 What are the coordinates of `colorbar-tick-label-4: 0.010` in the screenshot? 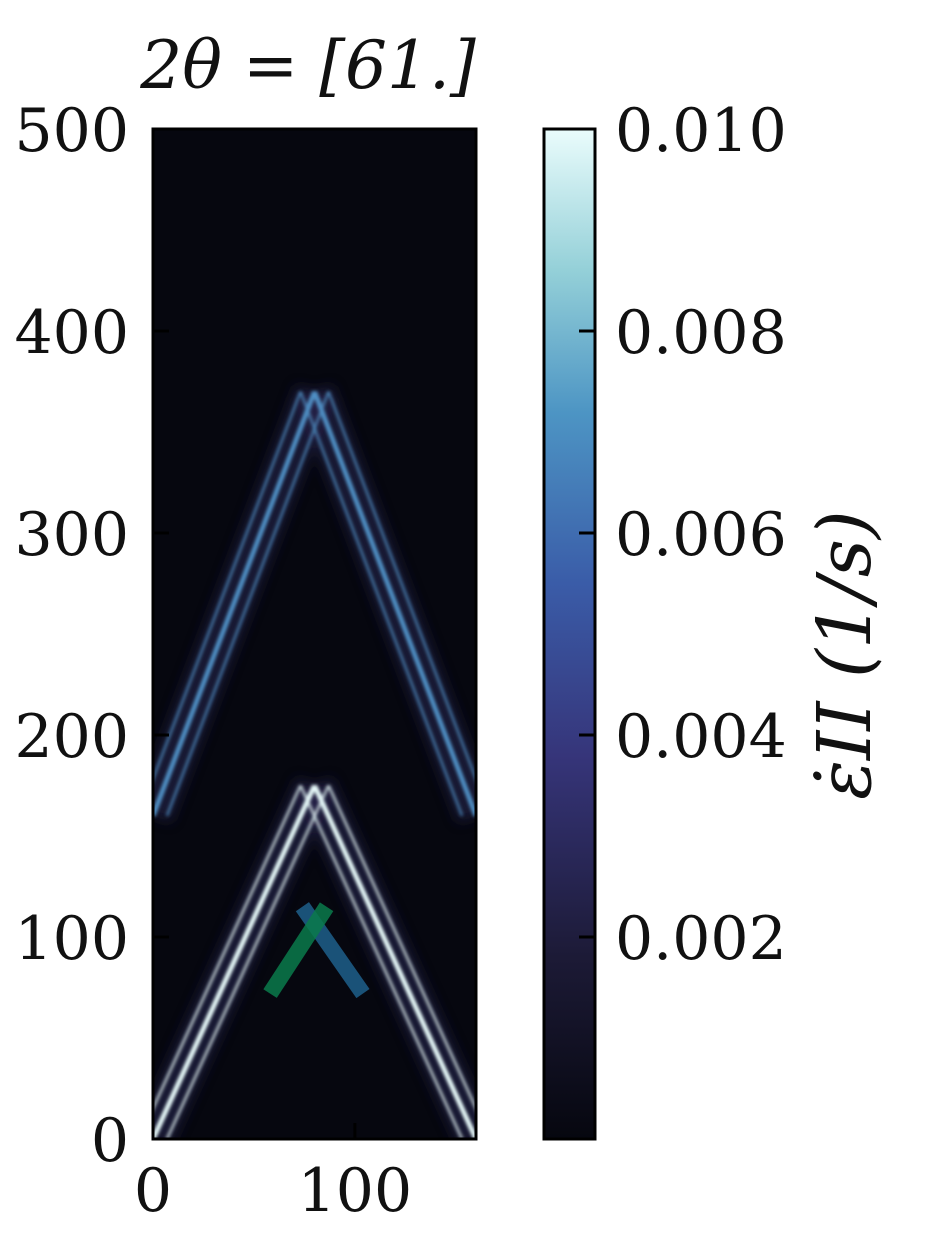 It's located at (701, 131).